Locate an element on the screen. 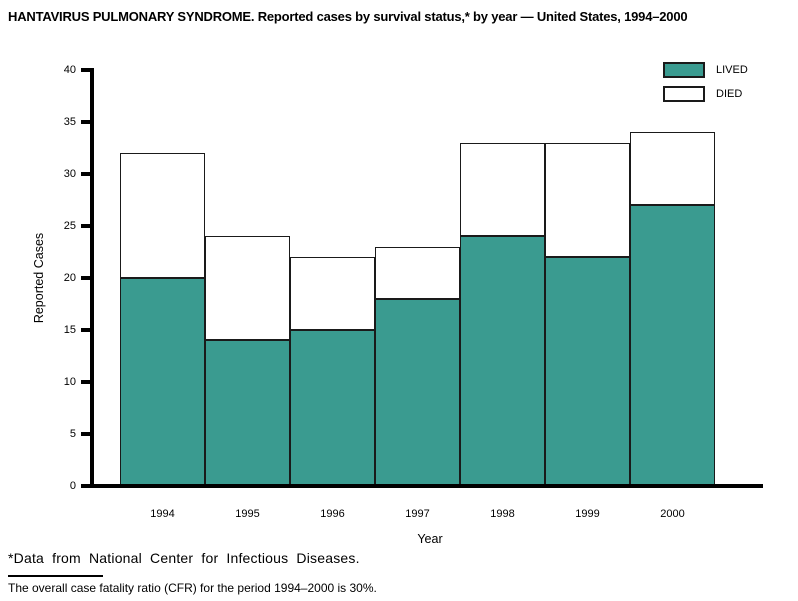  bar-died-1994 is located at coordinates (162, 215).